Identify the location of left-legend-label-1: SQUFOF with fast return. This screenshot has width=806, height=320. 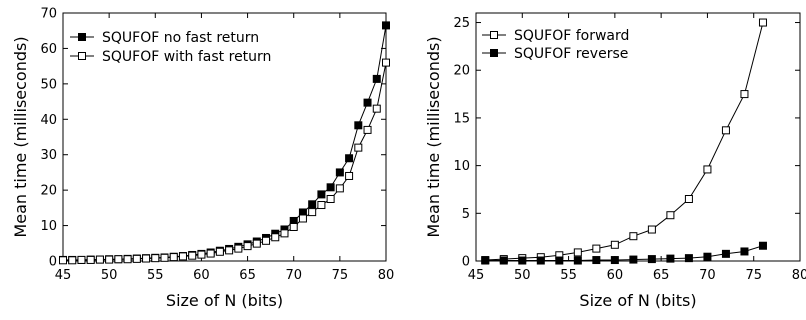
(186, 57).